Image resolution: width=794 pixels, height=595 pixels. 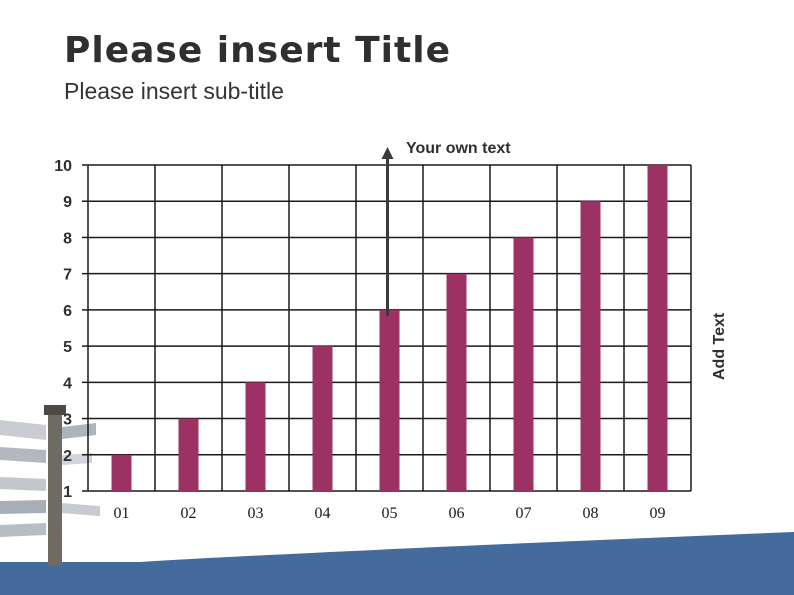 What do you see at coordinates (67, 383) in the screenshot?
I see `y-tick-label: 4` at bounding box center [67, 383].